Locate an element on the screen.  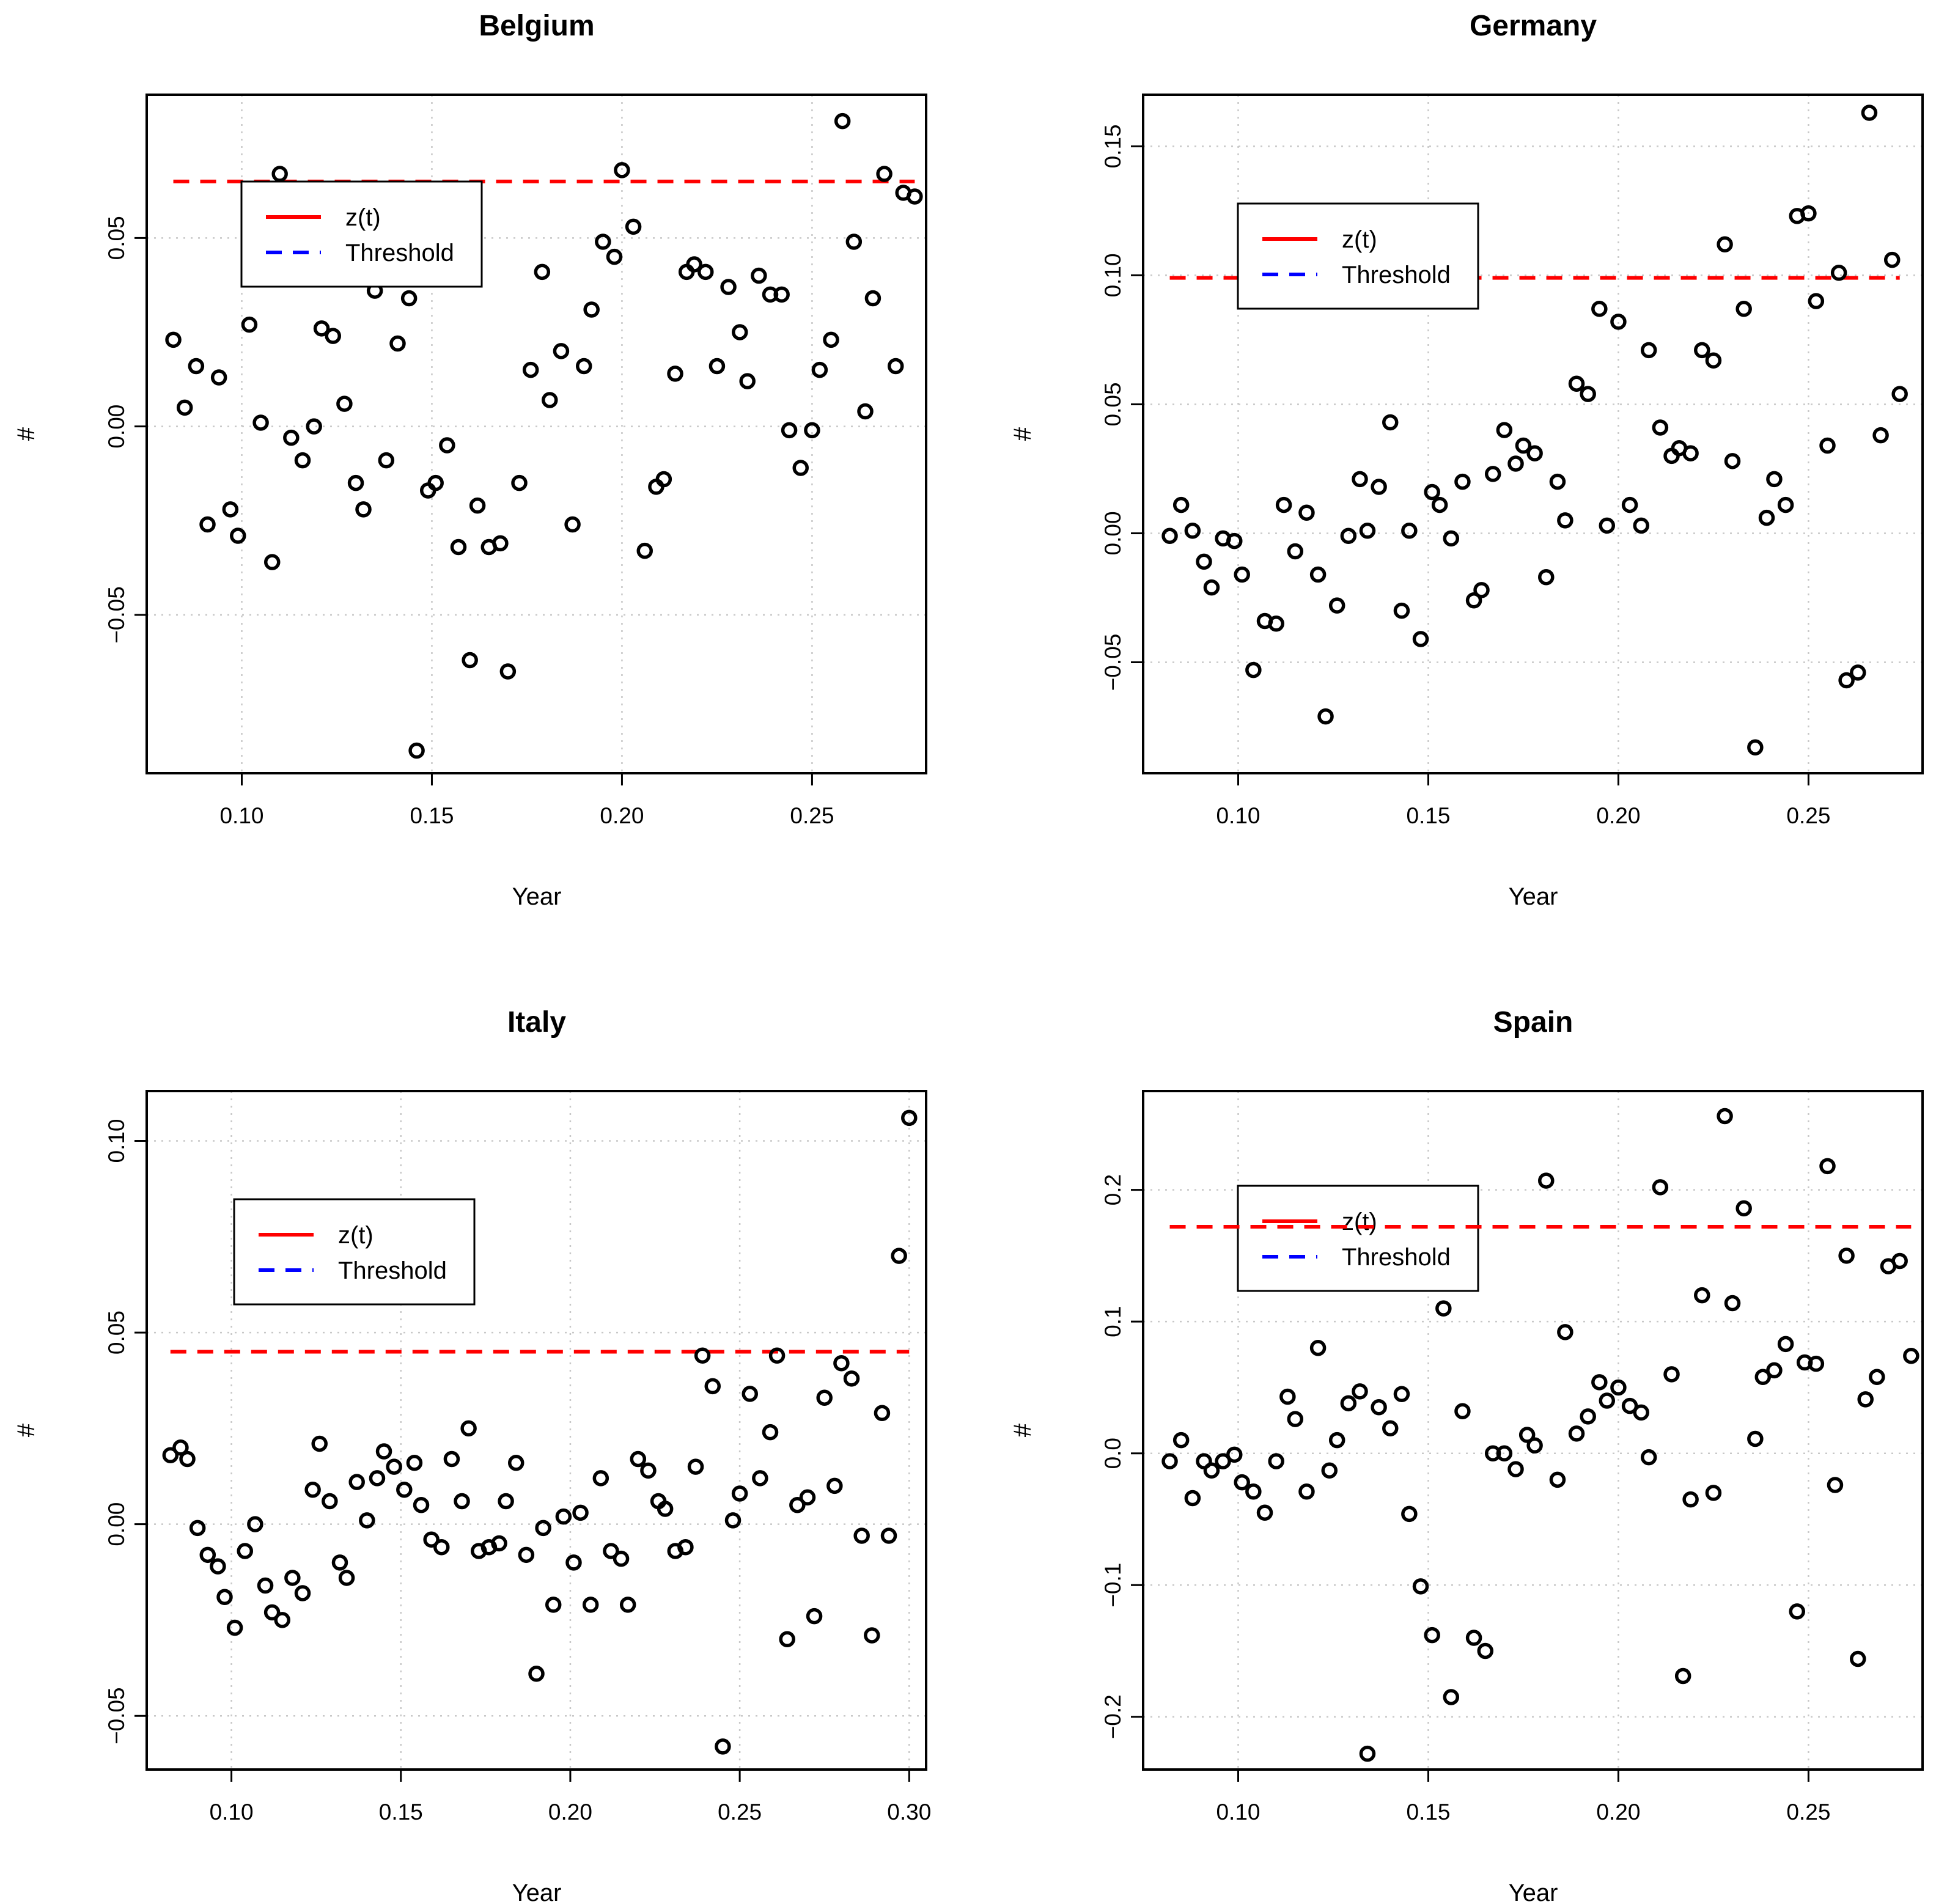
panel-germany-y-tick-label-4: 0.15 is located at coordinates (1112, 146).